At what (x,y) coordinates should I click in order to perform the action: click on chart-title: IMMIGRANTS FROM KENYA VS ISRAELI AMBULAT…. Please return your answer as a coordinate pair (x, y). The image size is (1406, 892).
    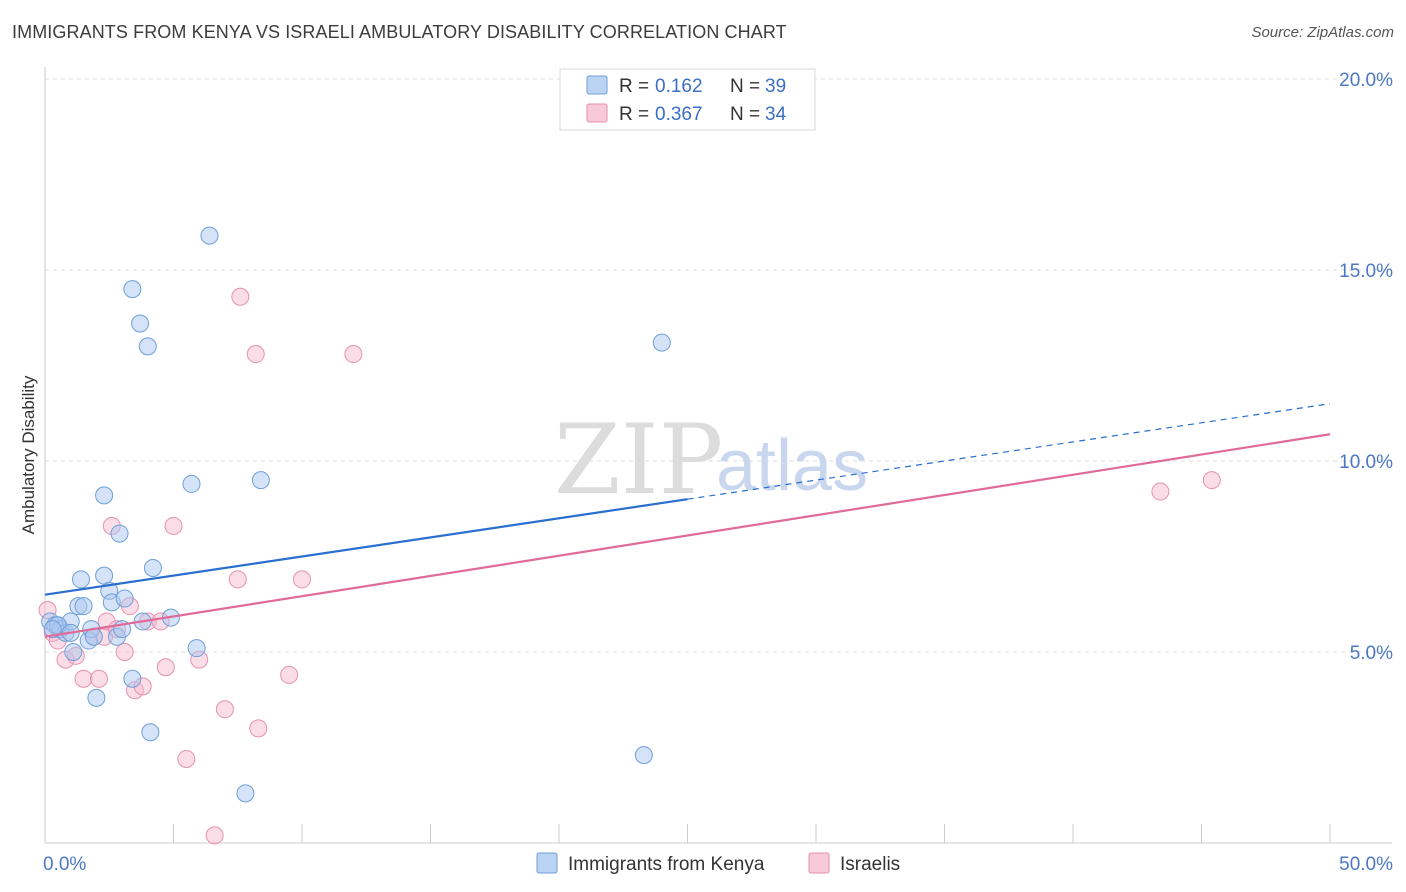
    Looking at the image, I should click on (399, 32).